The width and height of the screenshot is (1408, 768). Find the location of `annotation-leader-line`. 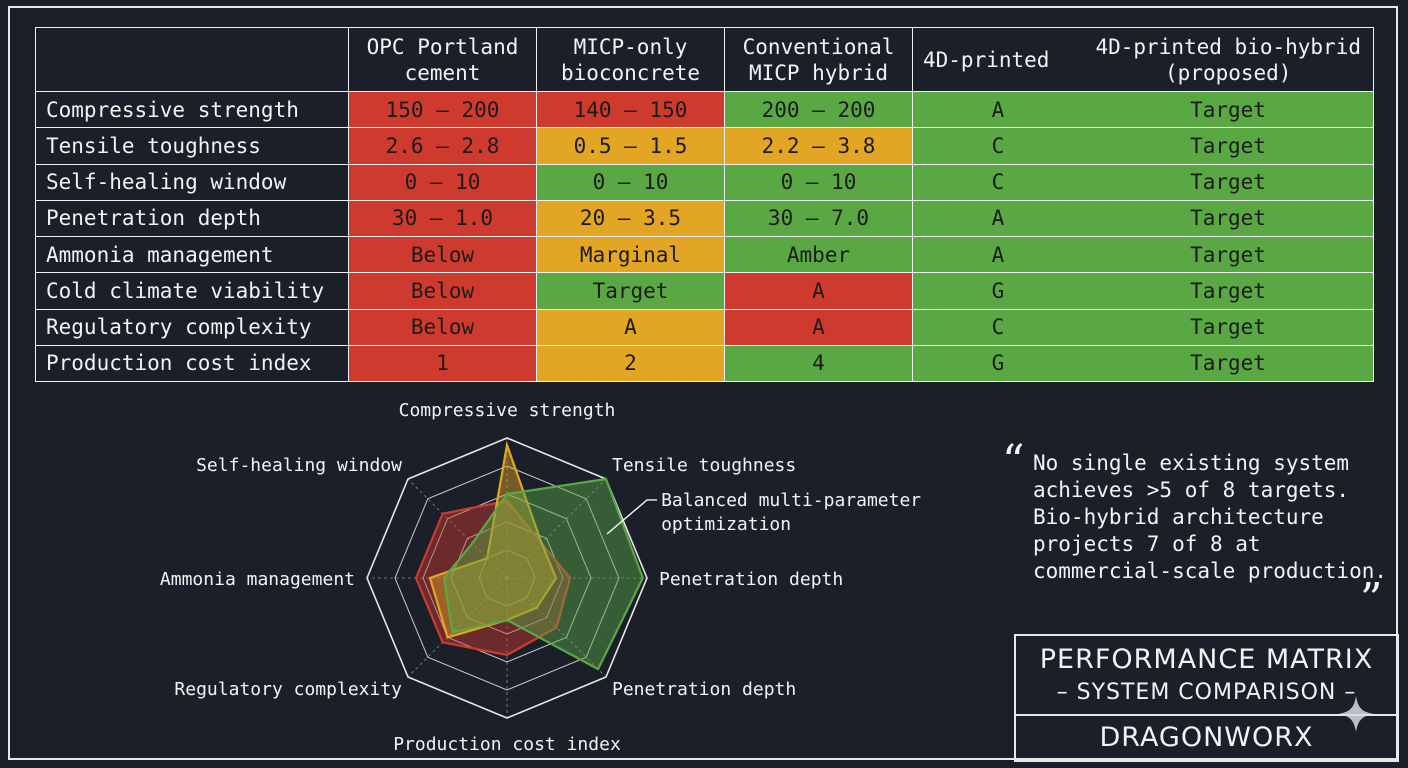

annotation-leader-line is located at coordinates (632, 517).